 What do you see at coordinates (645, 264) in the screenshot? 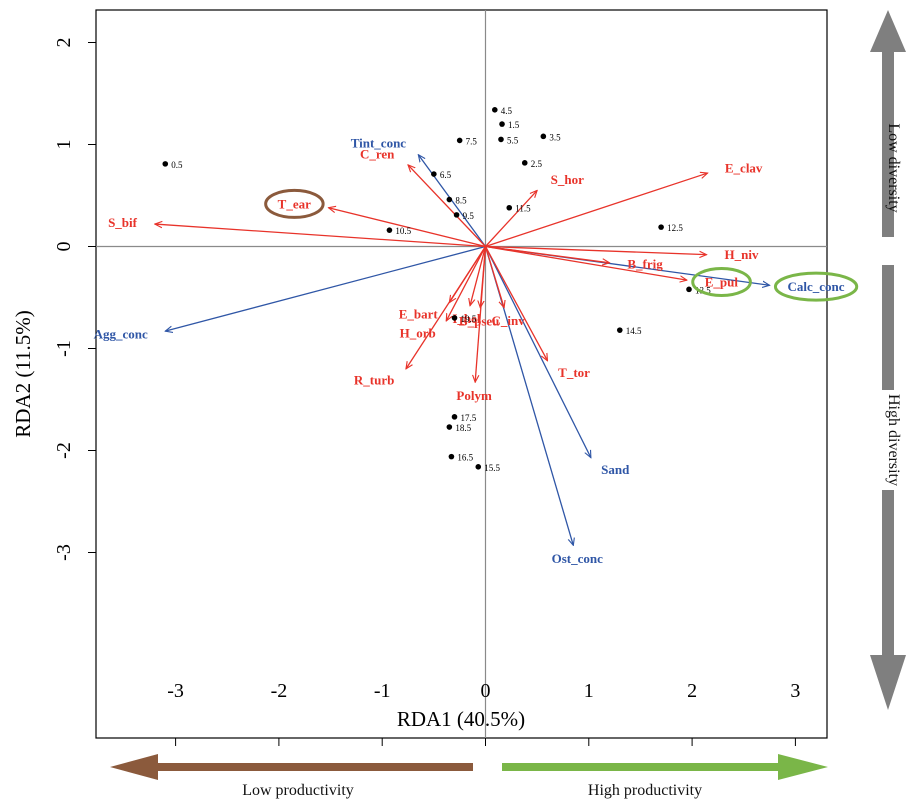
I see `species-label-b-frig: B_frig` at bounding box center [645, 264].